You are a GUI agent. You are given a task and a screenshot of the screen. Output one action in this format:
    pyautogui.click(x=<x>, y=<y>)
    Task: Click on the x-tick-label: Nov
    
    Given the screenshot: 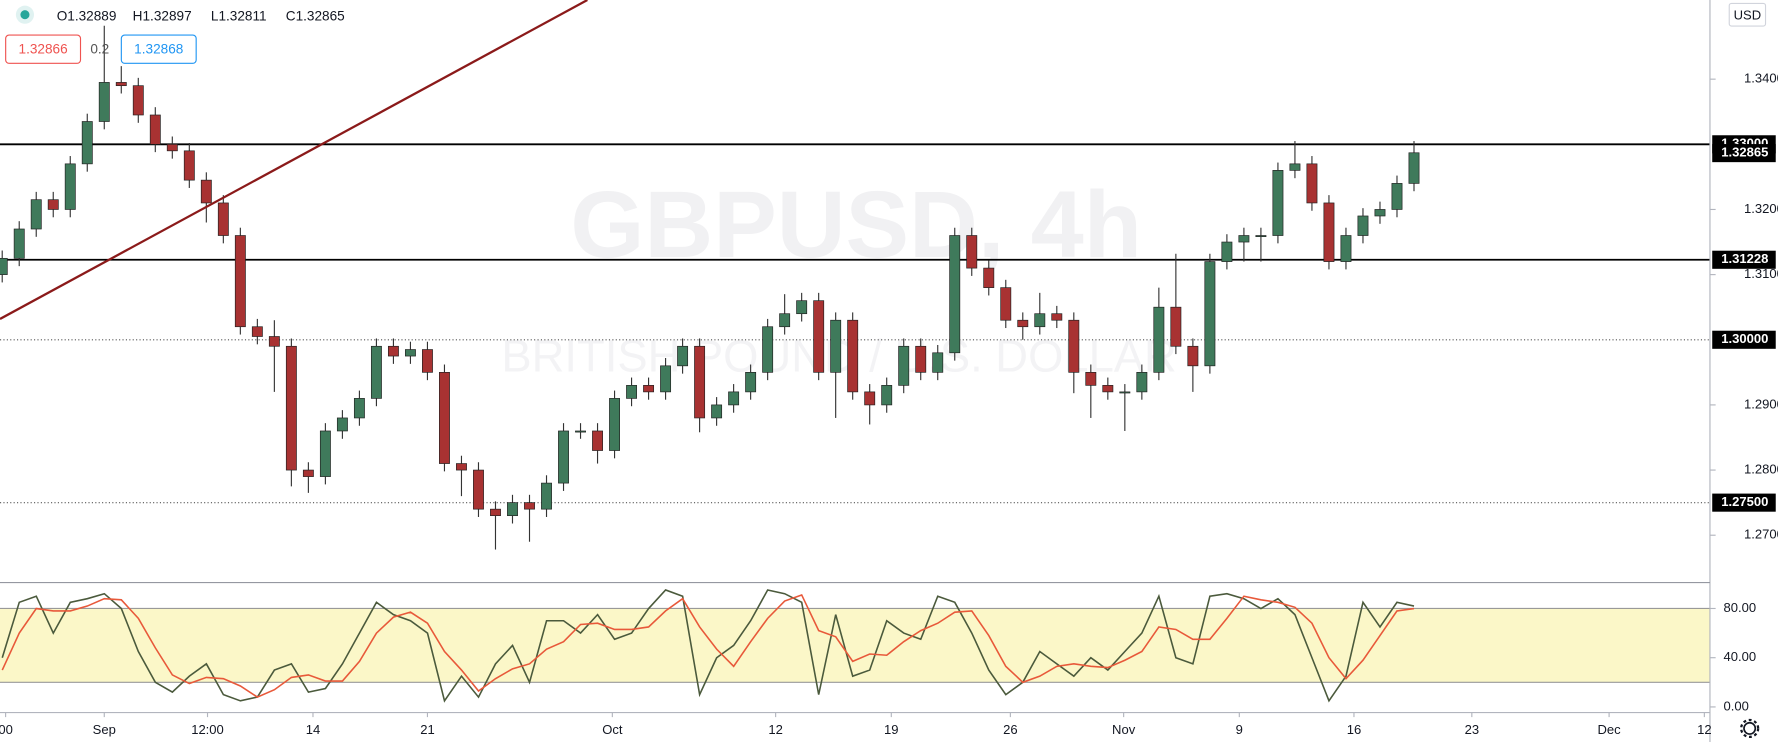 What is the action you would take?
    pyautogui.click(x=1124, y=729)
    